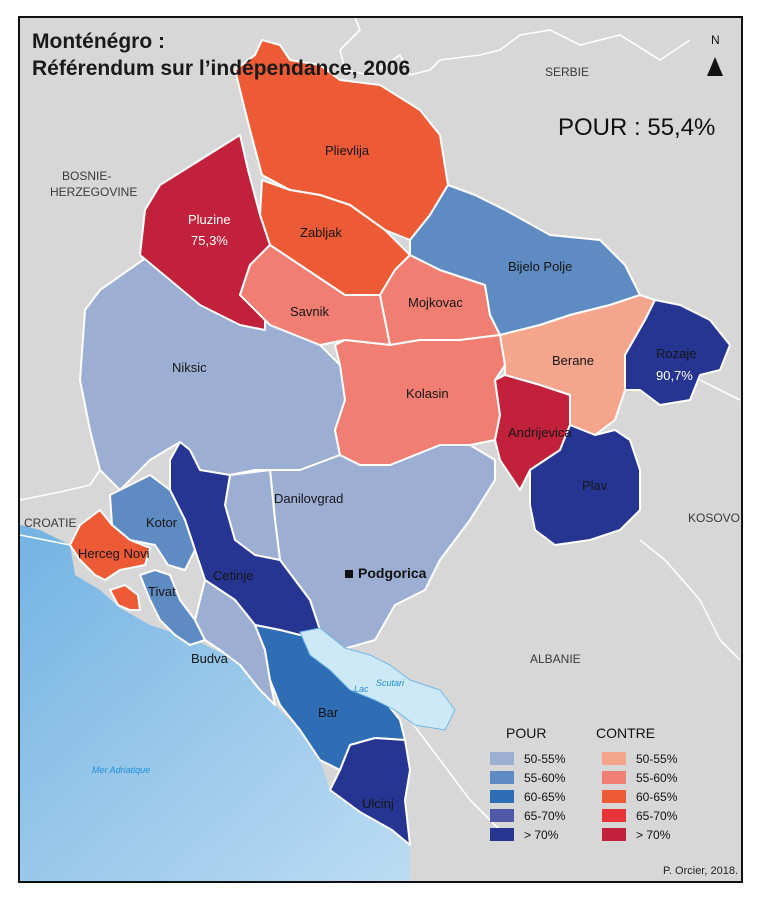  I want to click on muni-plav, so click(585, 485).